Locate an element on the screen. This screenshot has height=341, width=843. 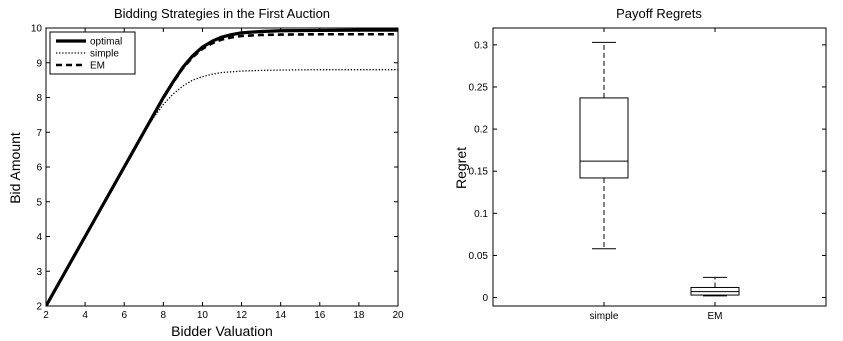
chart1-x-tick-label: 10 is located at coordinates (203, 315).